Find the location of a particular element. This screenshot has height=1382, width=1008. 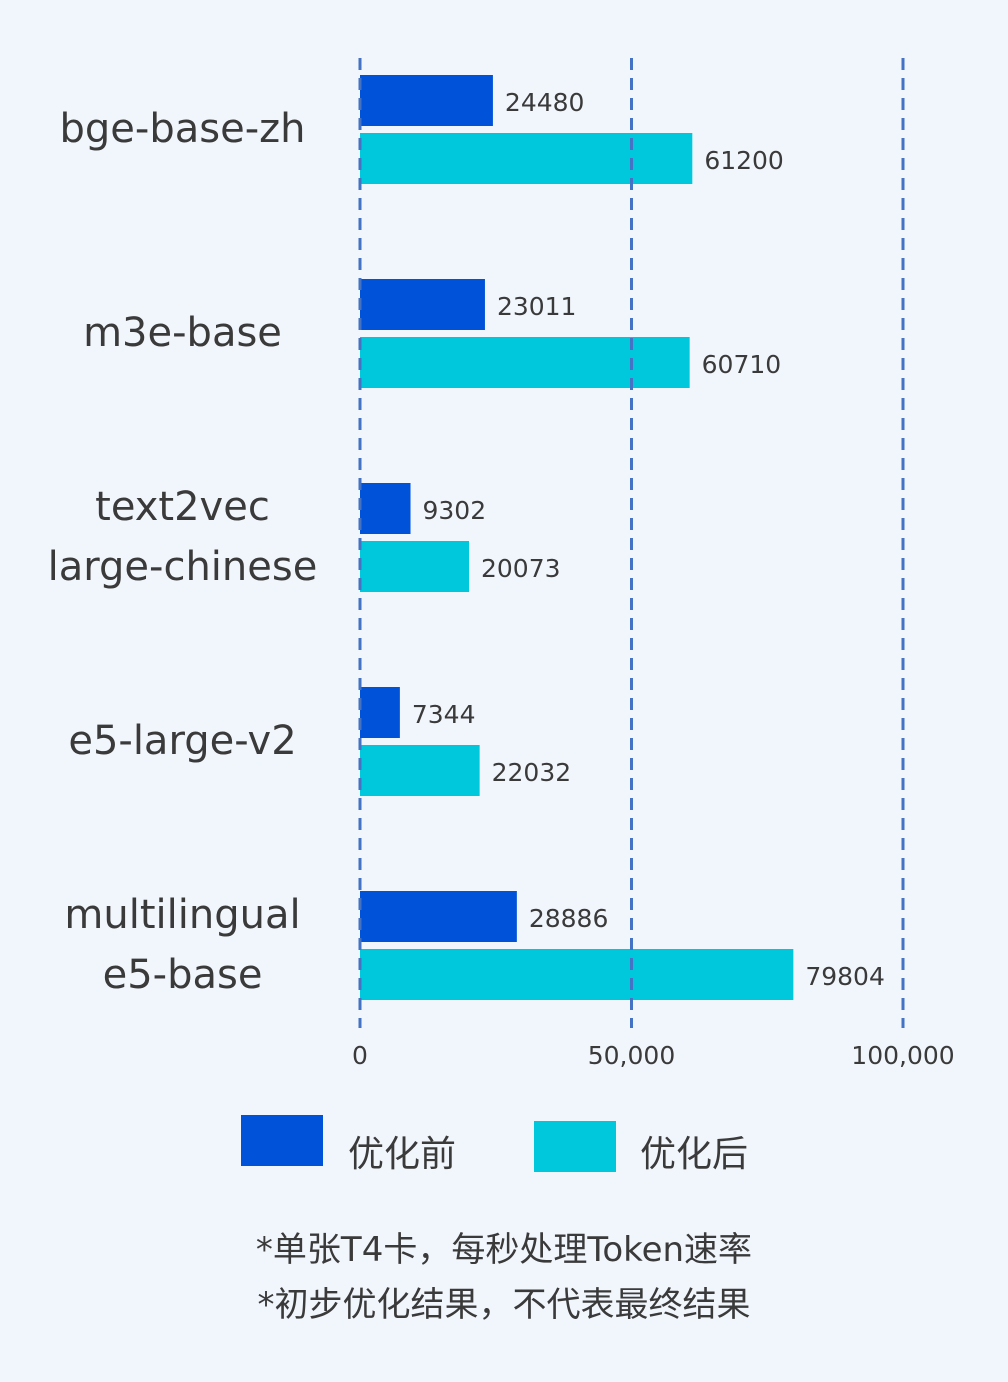

footnote-2: *初步优化结果，不代表最终结果 is located at coordinates (504, 1305).